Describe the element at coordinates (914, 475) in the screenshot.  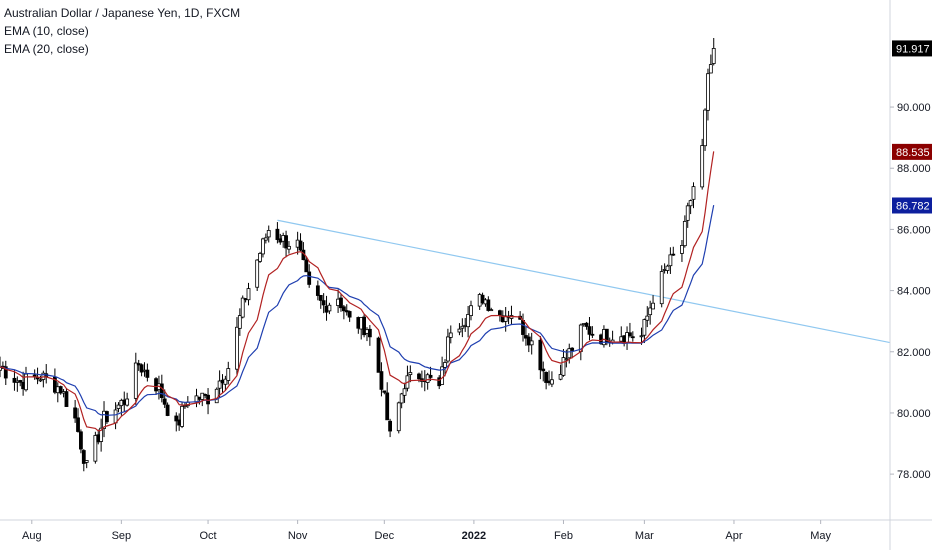
I see `y-tick-label: 78.000` at that location.